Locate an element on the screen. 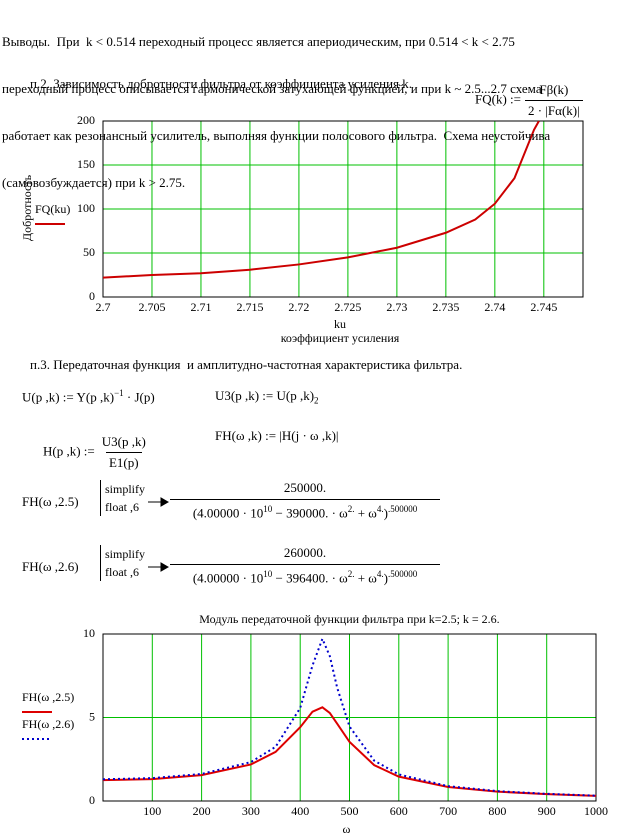 The height and width of the screenshot is (838, 638). x-tick-label: 200 is located at coordinates (202, 811).